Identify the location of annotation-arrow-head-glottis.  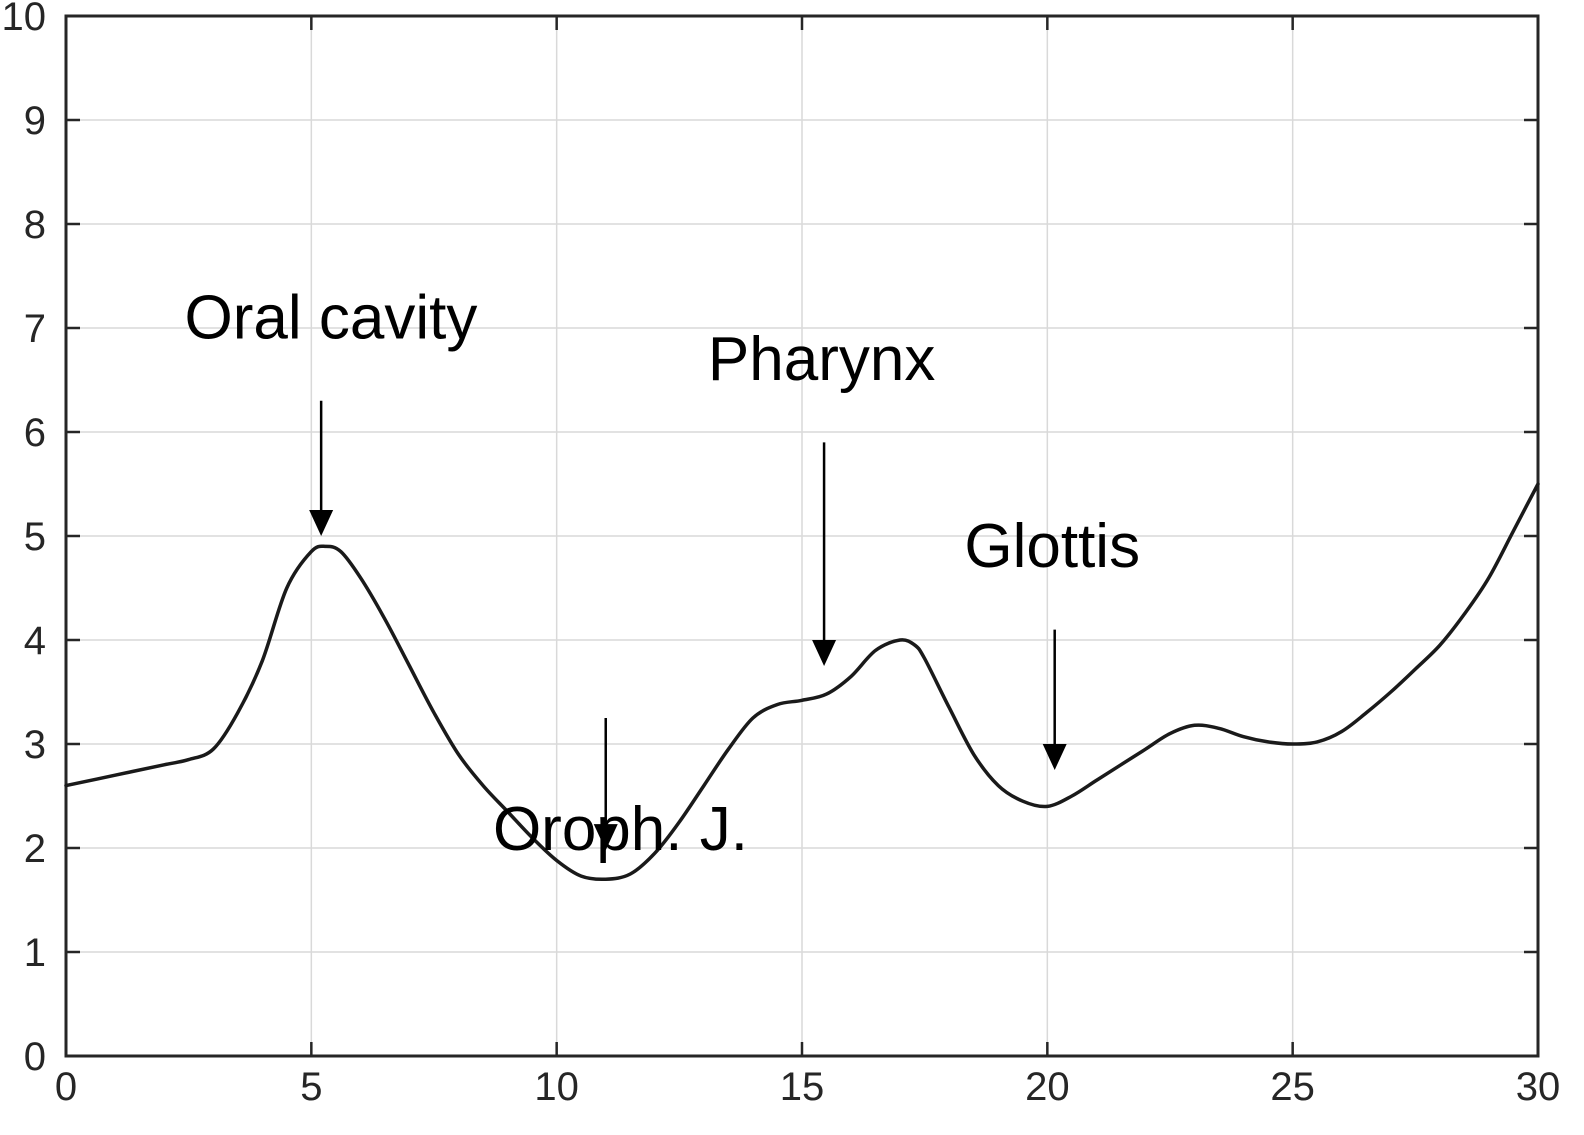
(1054, 757).